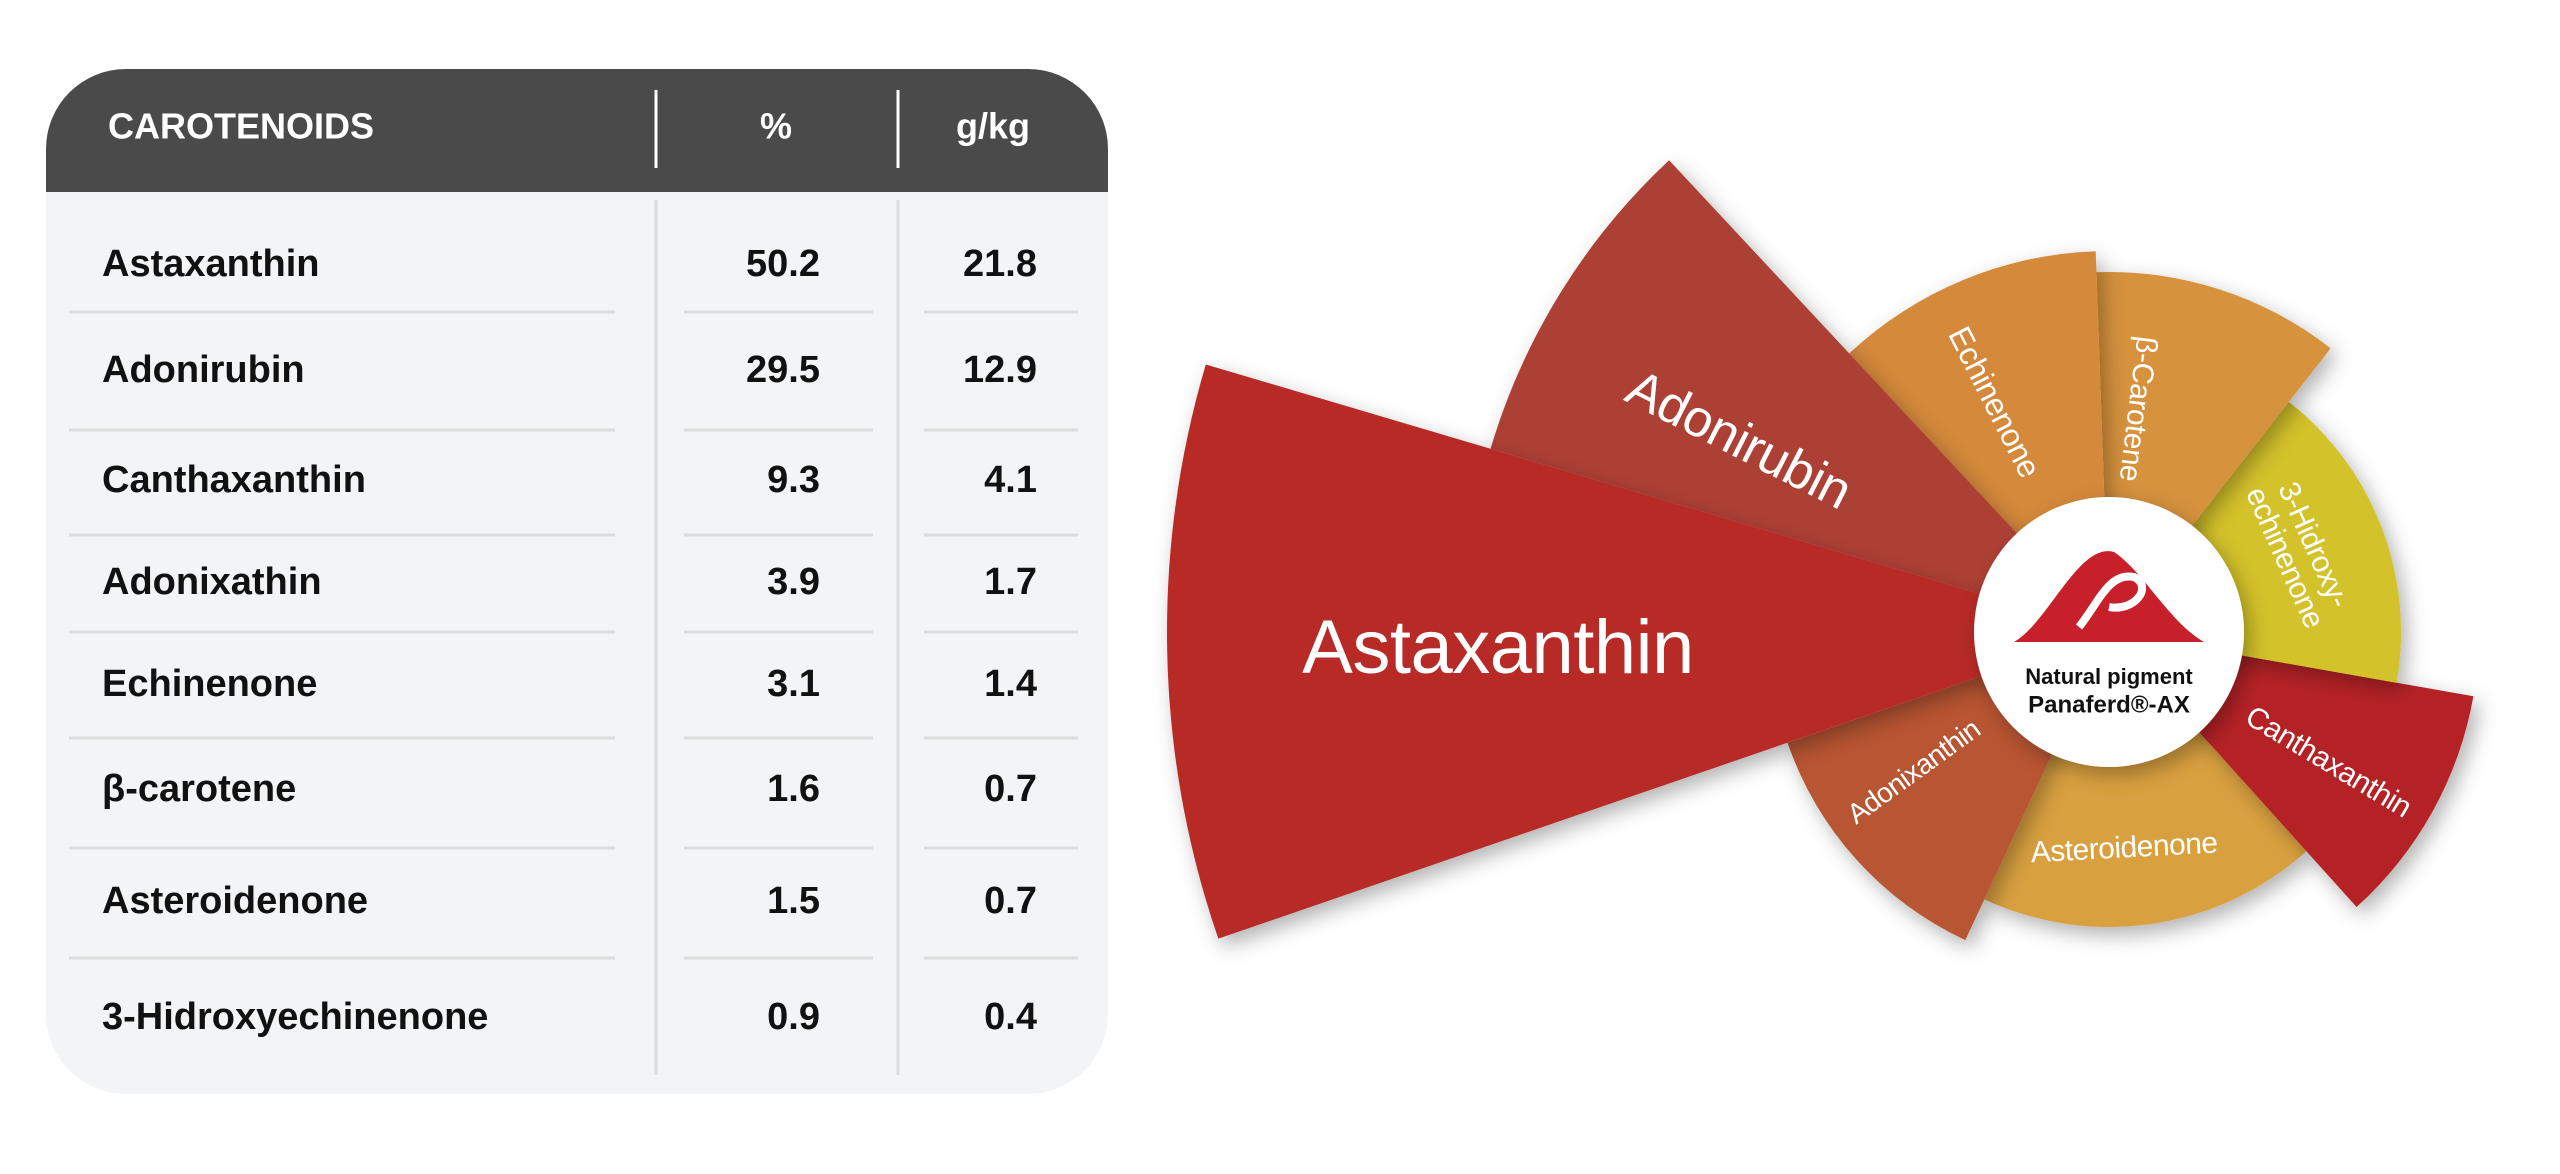 This screenshot has height=1174, width=2560. Describe the element at coordinates (1010, 480) in the screenshot. I see `gkg-cell: 4.1` at that location.